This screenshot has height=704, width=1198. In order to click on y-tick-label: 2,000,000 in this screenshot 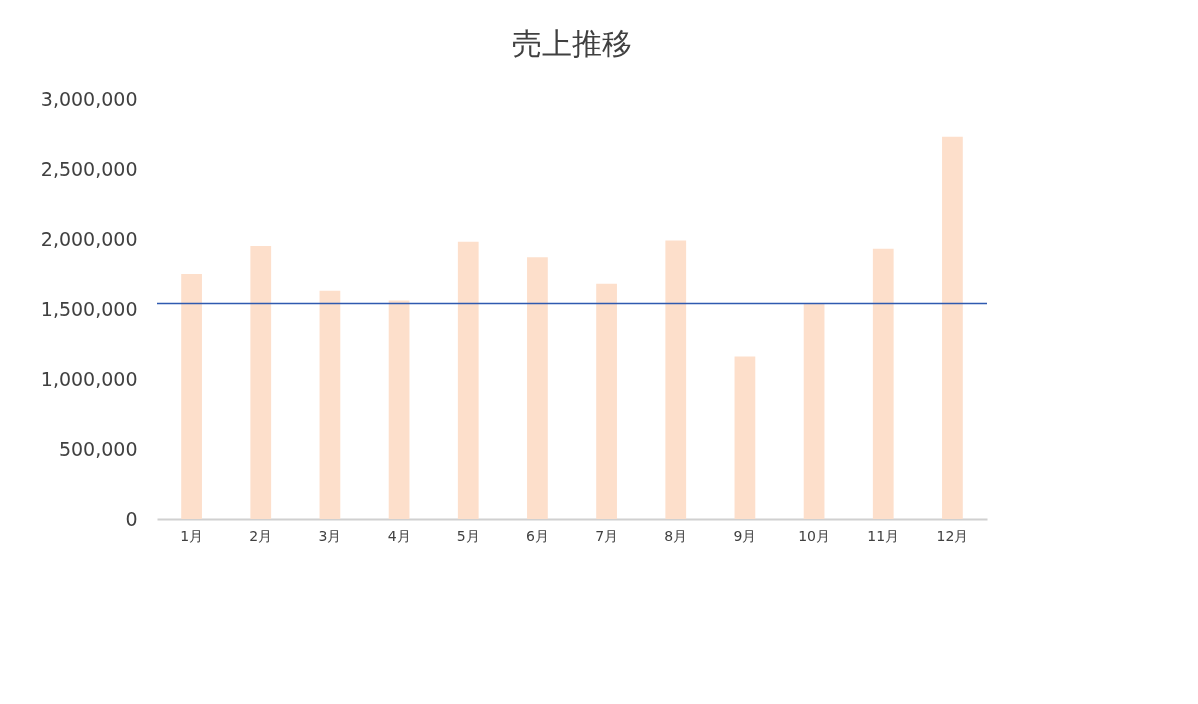, I will do `click(89, 238)`.